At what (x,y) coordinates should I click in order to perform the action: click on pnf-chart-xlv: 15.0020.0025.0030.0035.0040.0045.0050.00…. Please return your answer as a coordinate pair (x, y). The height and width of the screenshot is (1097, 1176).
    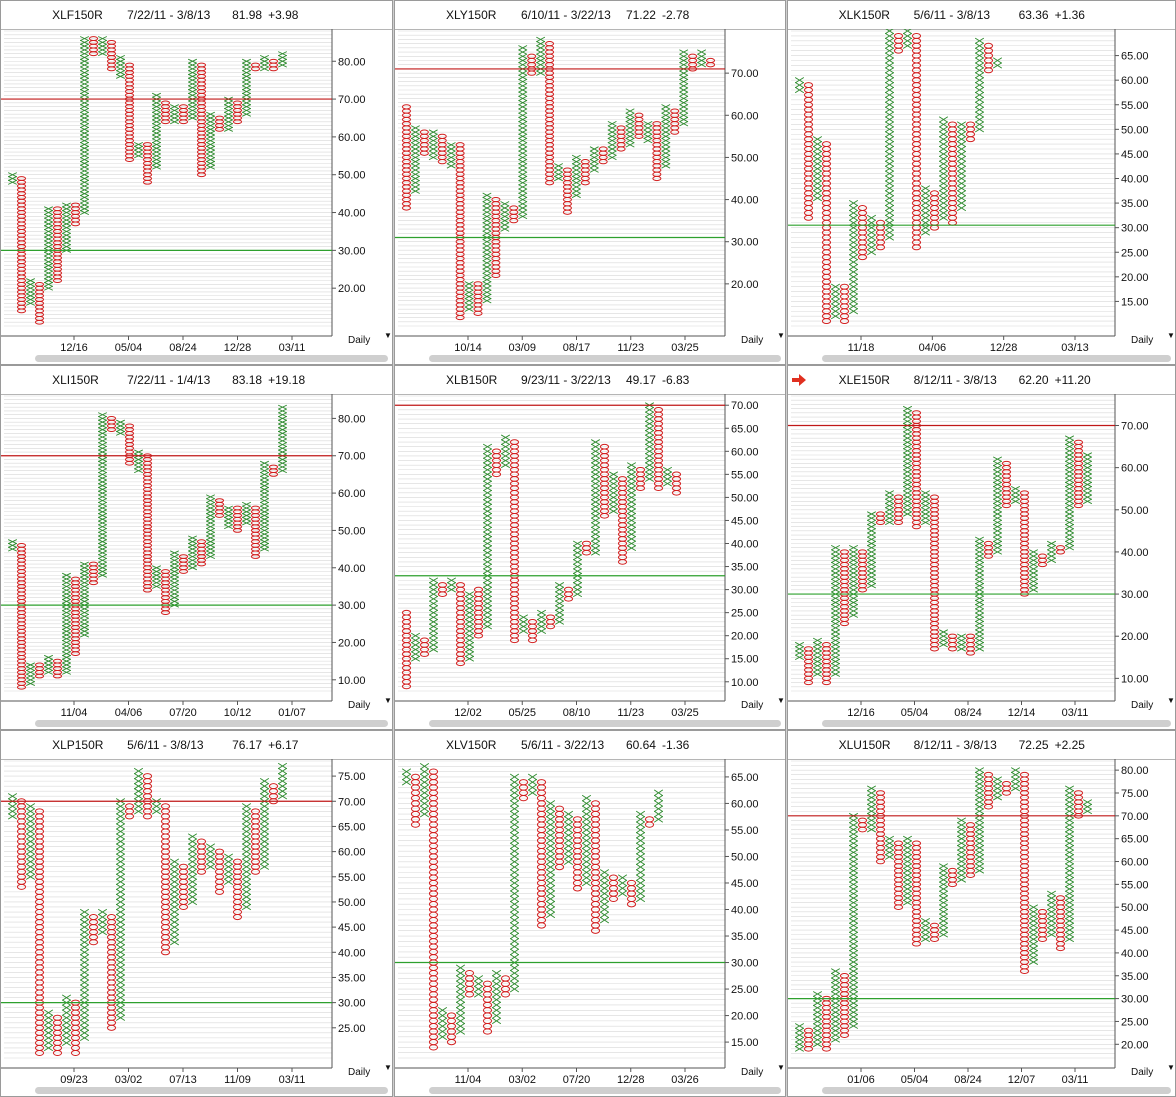
    Looking at the image, I should click on (577, 922).